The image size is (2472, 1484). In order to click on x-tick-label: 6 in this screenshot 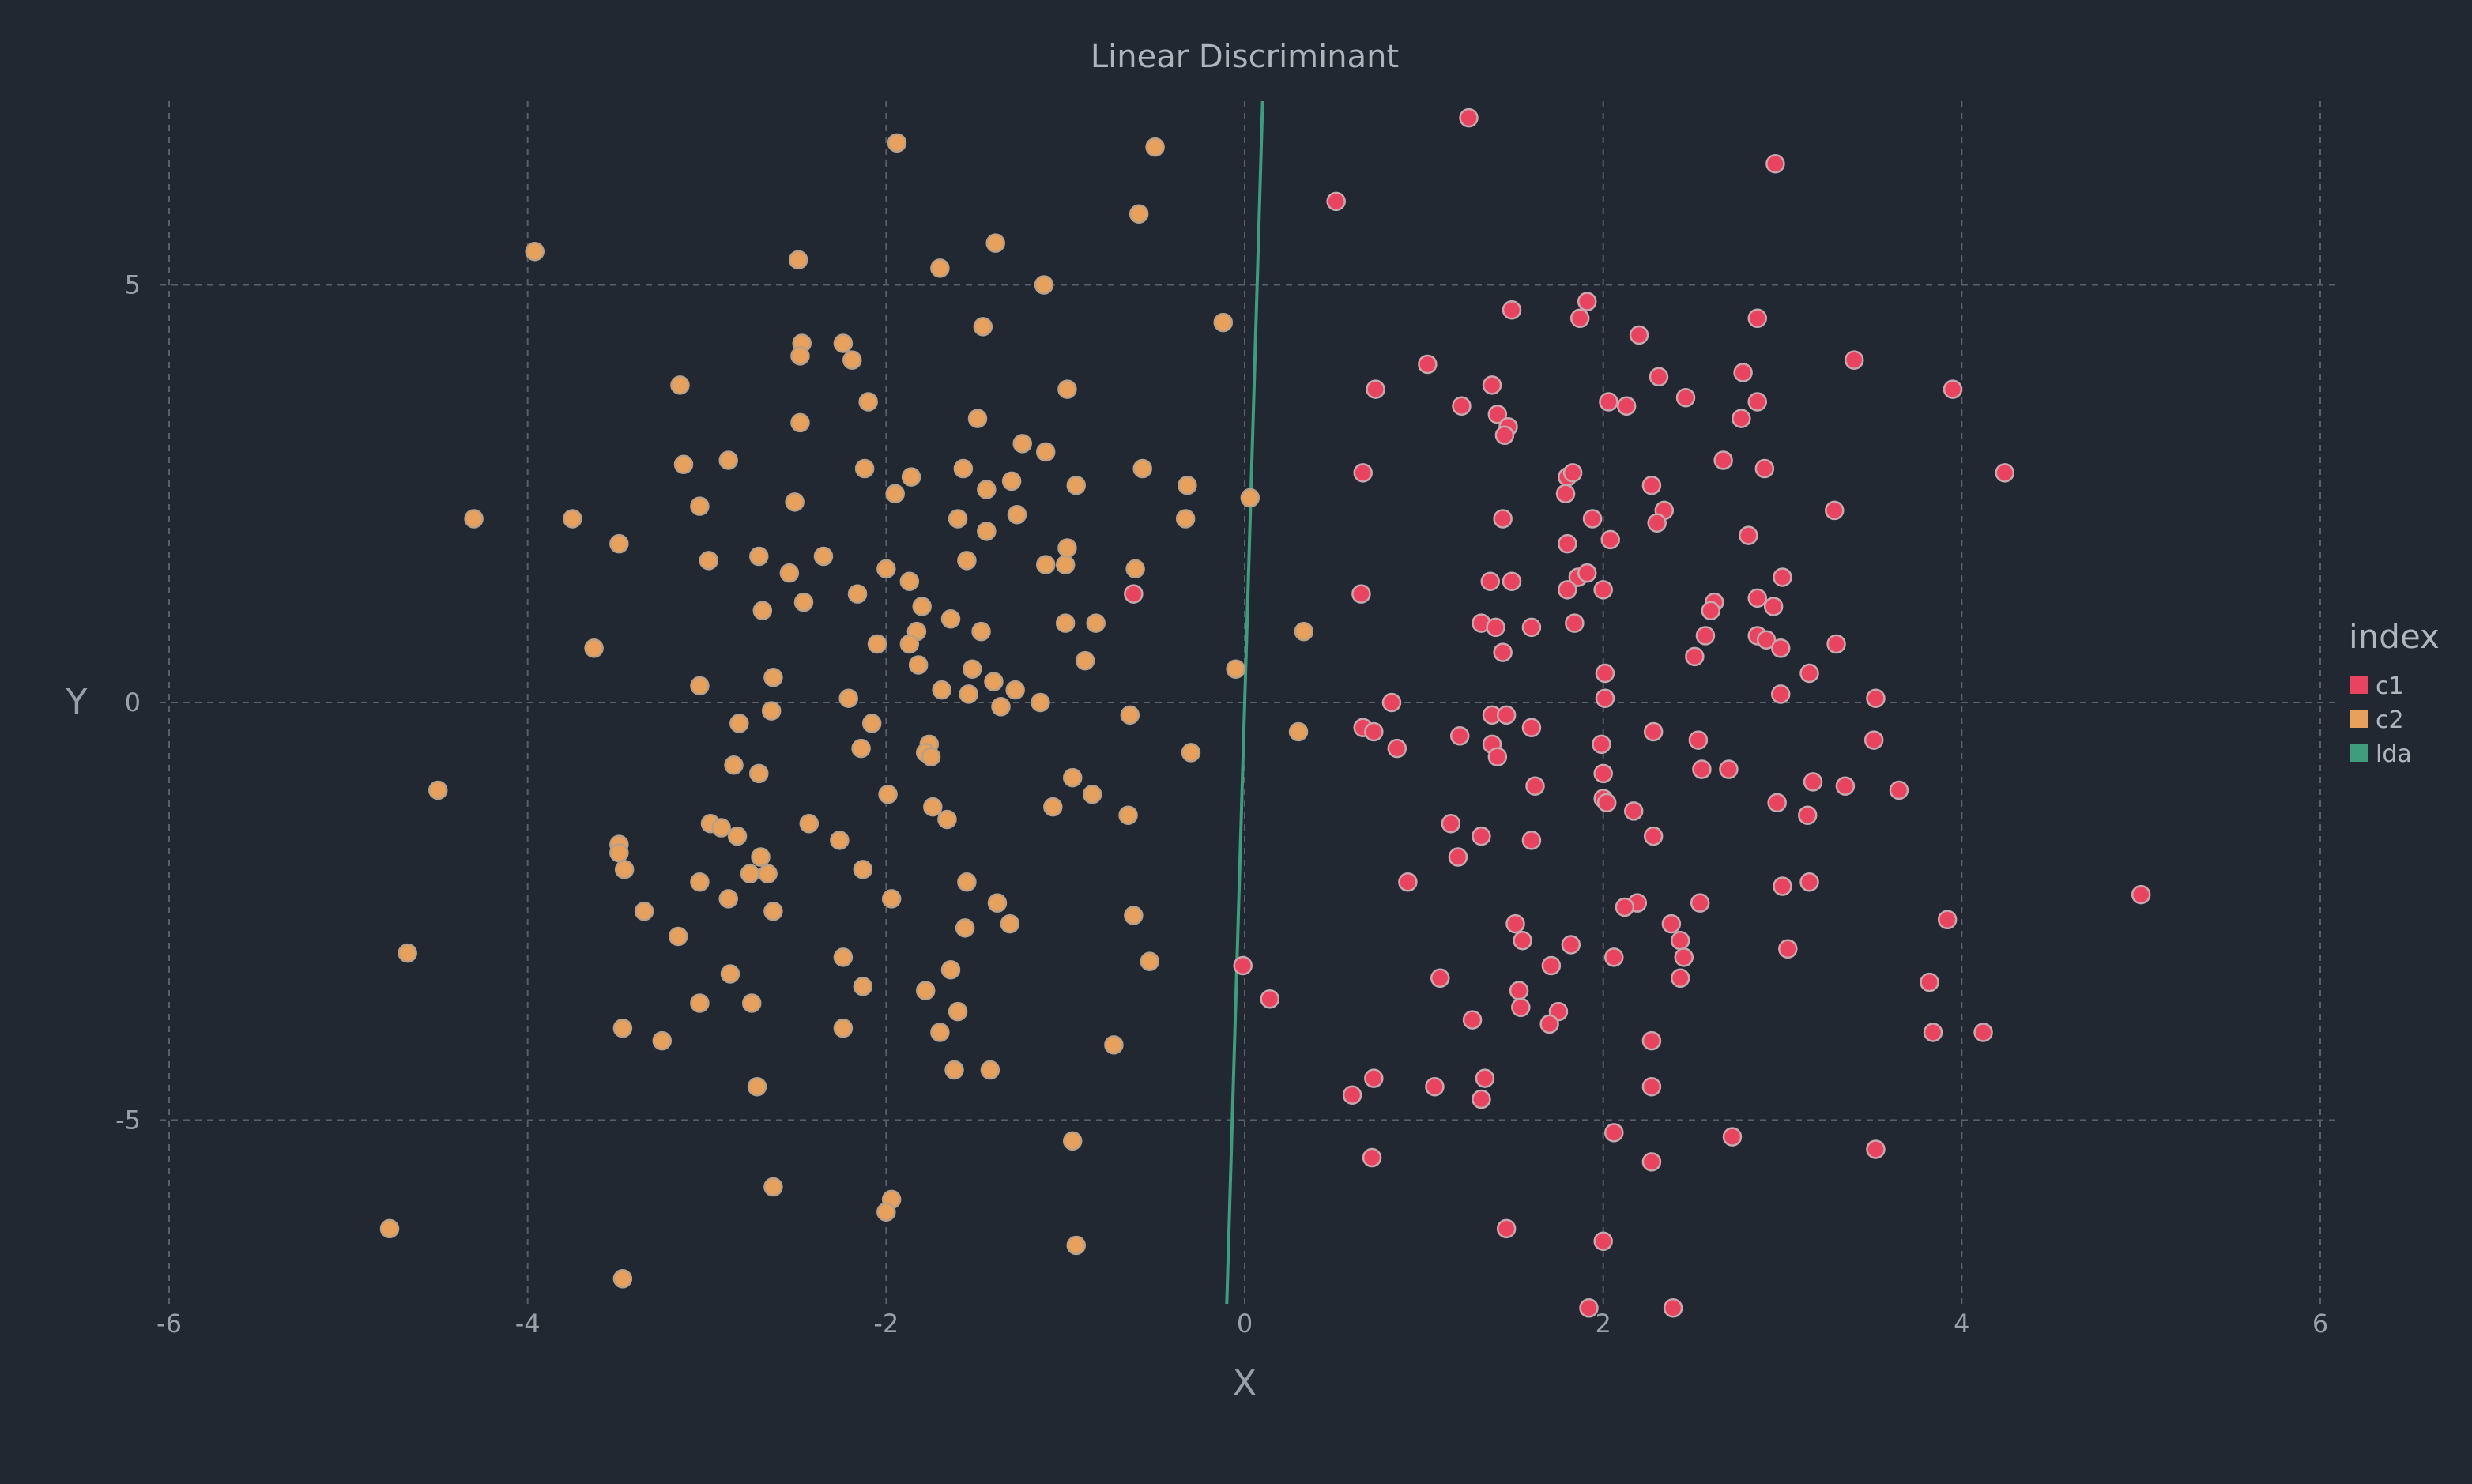, I will do `click(2320, 1324)`.